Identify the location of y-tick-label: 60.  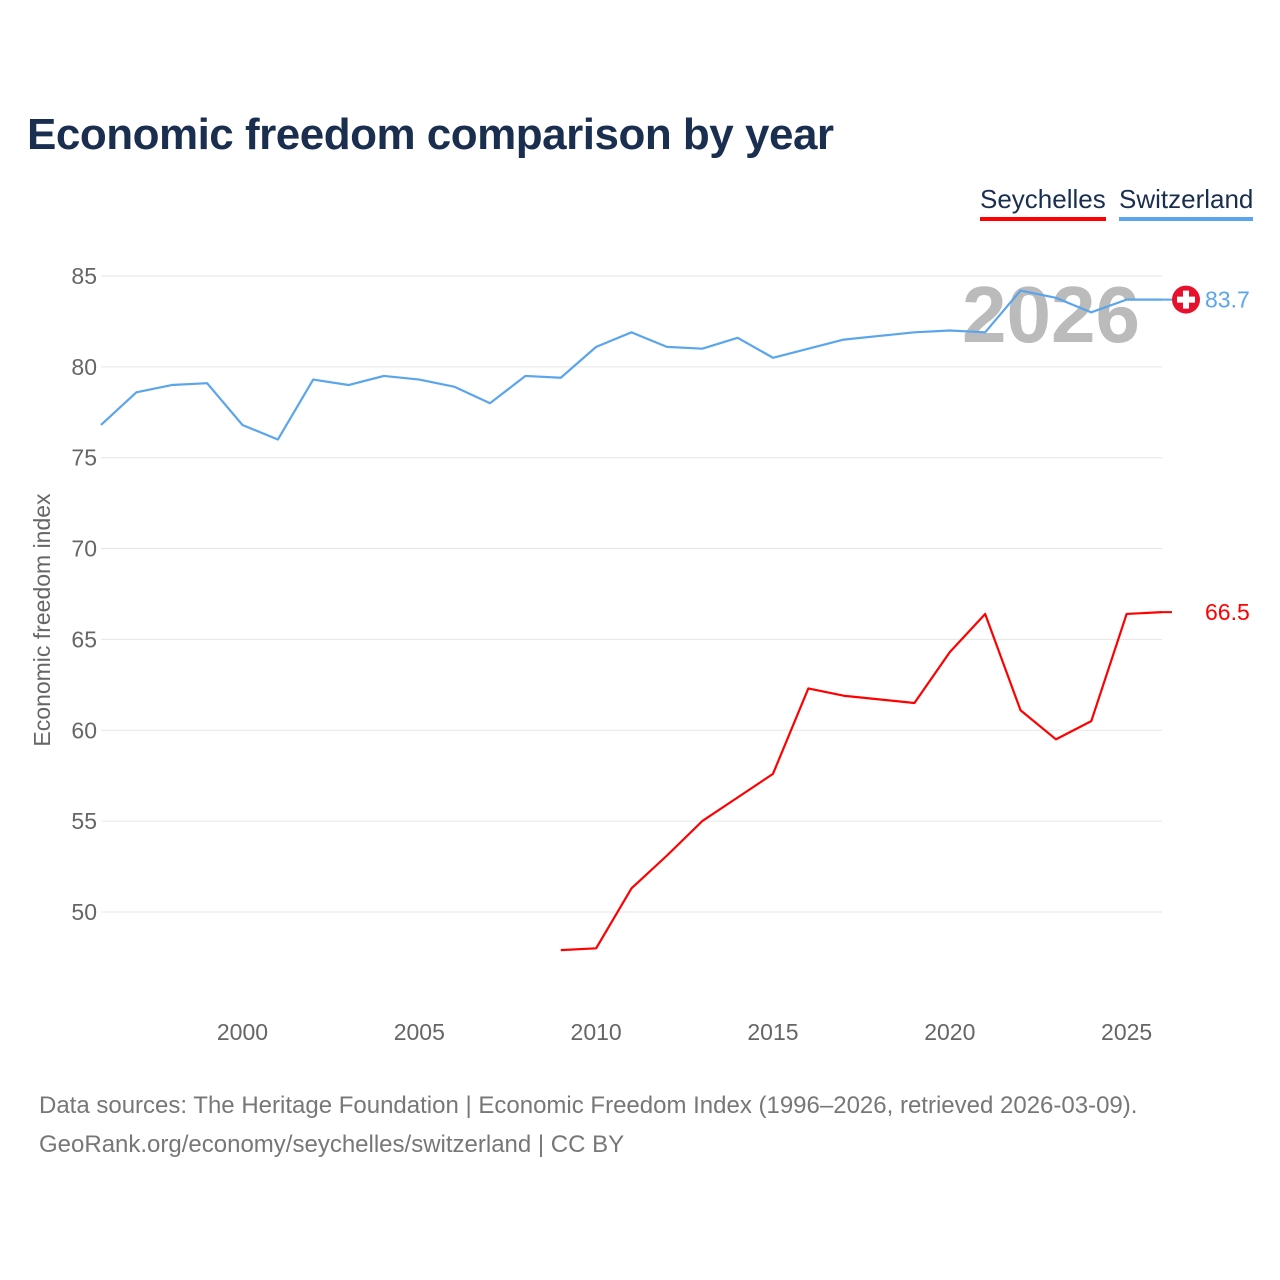
(84, 730).